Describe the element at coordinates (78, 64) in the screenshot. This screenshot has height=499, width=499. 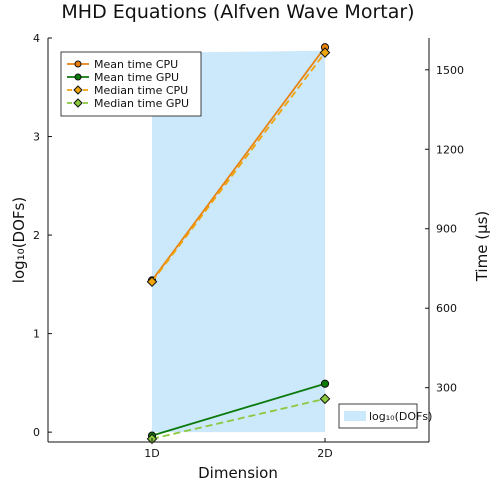
I see `legend-marker-mean-time-cpu` at that location.